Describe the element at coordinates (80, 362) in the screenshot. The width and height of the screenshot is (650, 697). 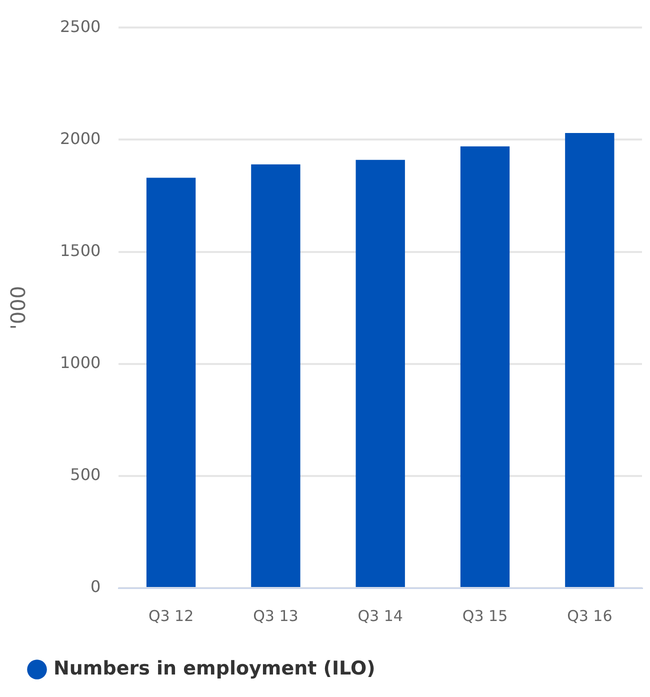
I see `y-tick-label: 1000` at that location.